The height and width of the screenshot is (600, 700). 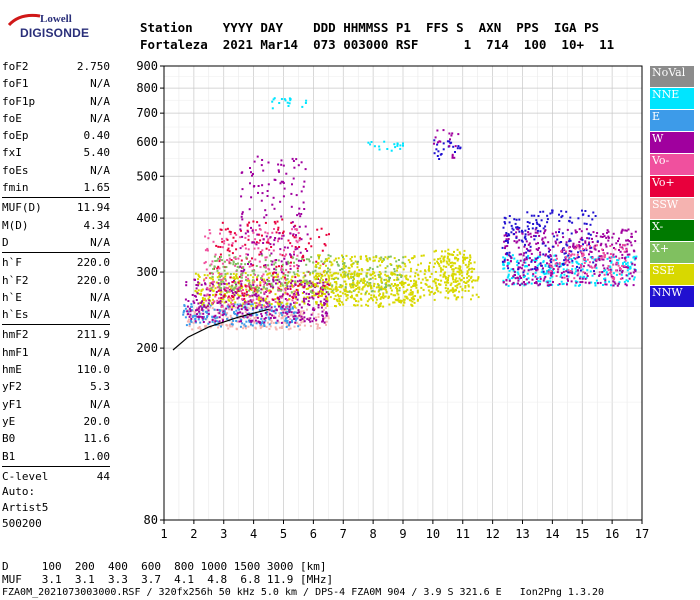 I want to click on legend-item-ssw: SSW, so click(x=672, y=209).